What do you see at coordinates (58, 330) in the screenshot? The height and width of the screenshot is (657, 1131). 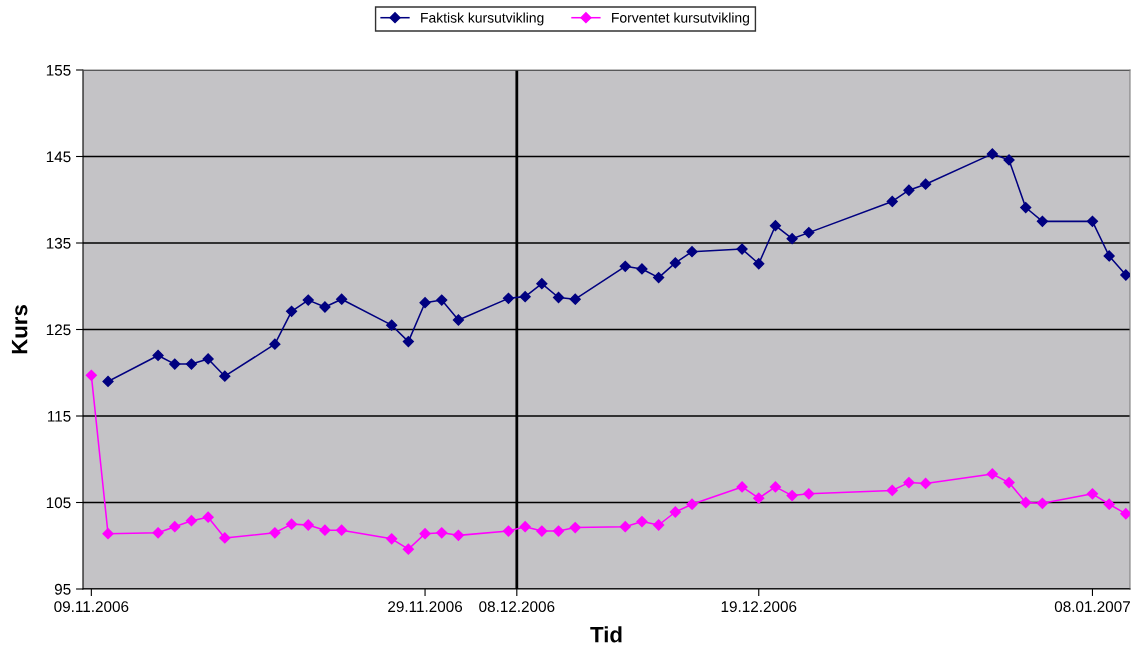 I see `y-tick-label: 125` at bounding box center [58, 330].